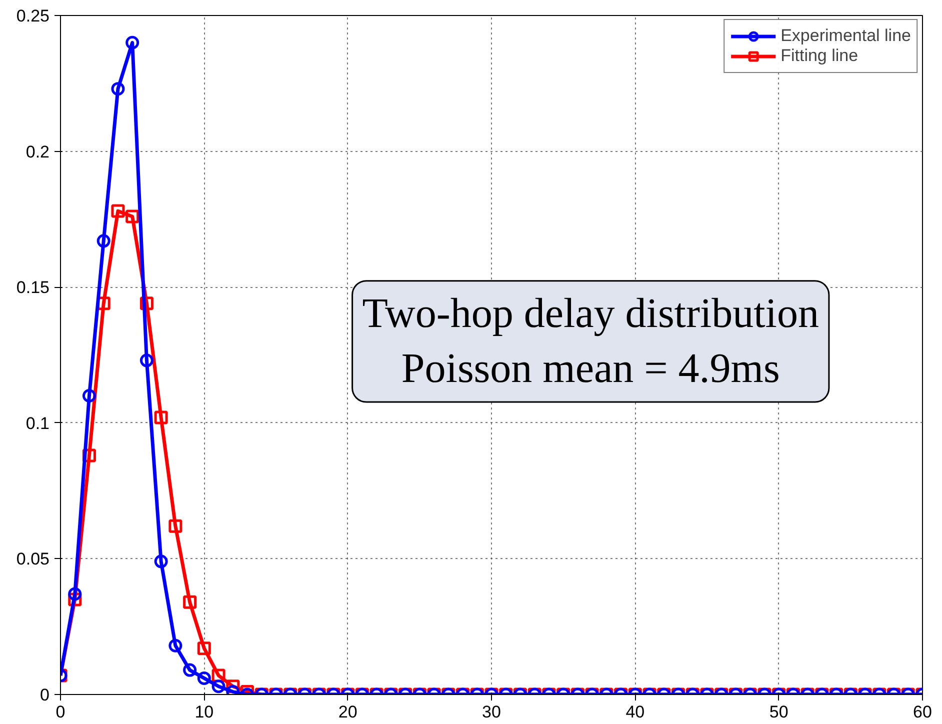 The width and height of the screenshot is (942, 724). Describe the element at coordinates (33, 16) in the screenshot. I see `y-tick-label: 0.25` at that location.